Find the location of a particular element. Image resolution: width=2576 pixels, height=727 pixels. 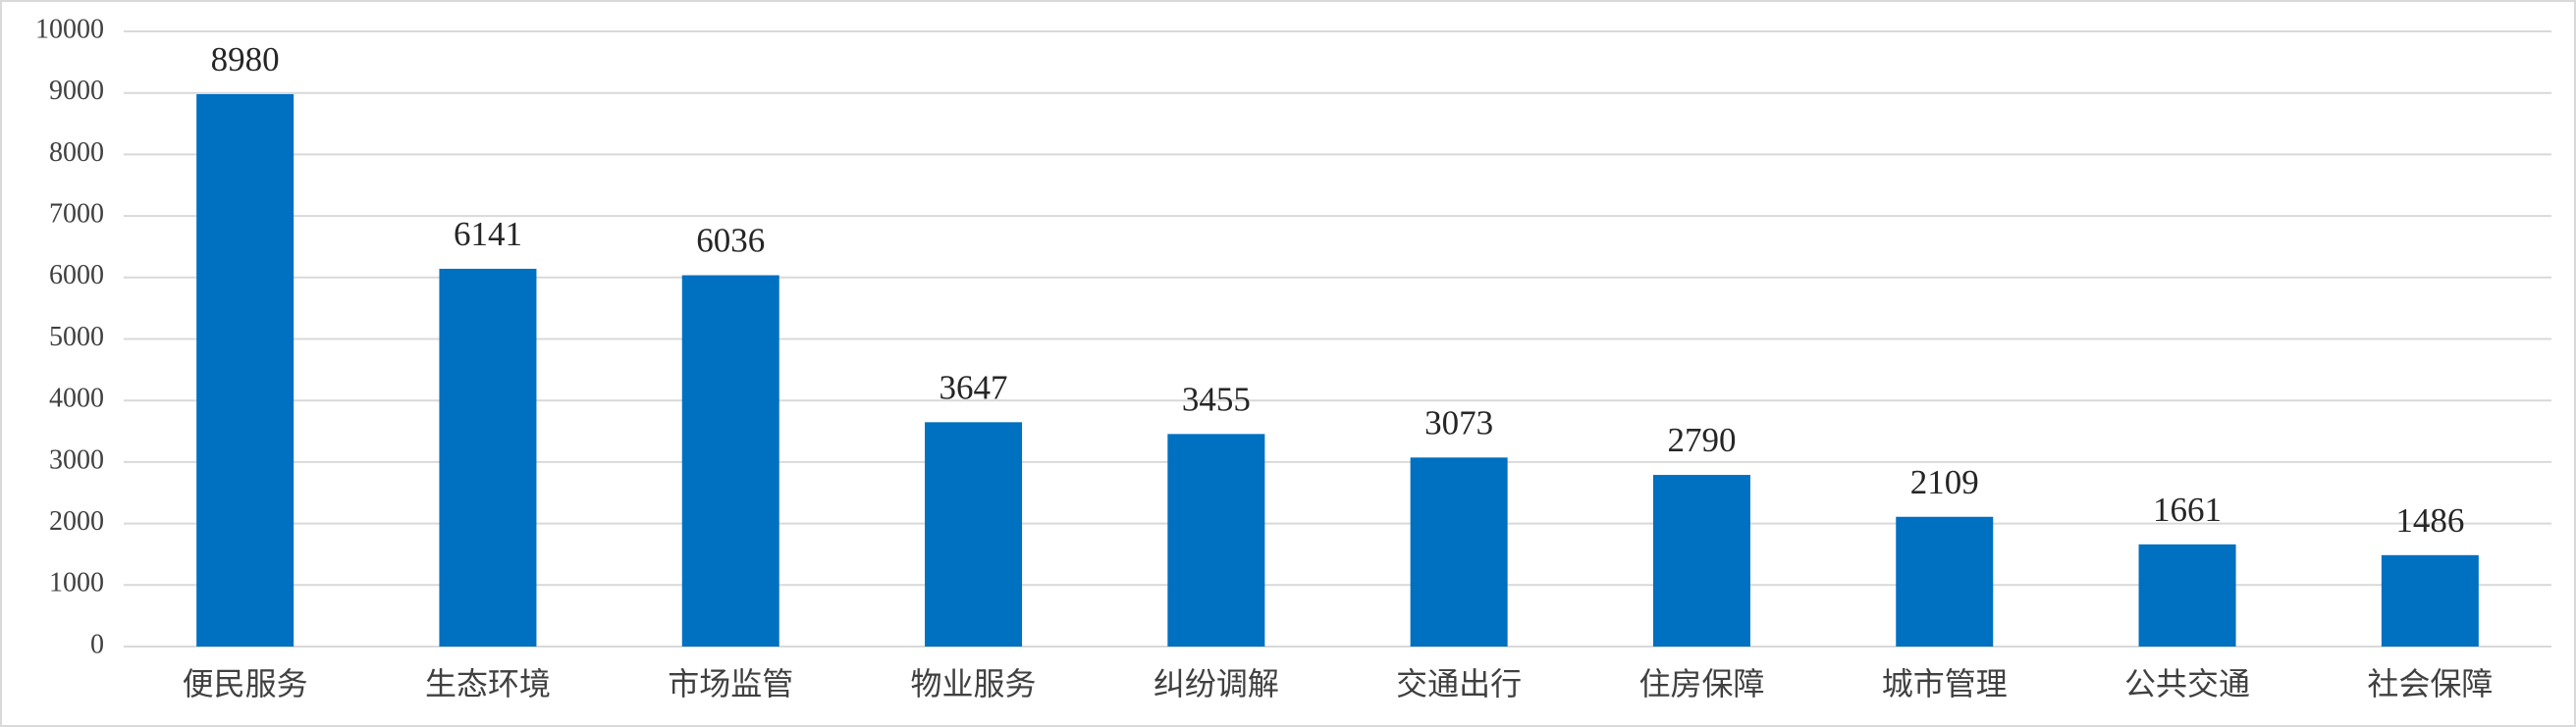

data-label: 3647 is located at coordinates (973, 387).